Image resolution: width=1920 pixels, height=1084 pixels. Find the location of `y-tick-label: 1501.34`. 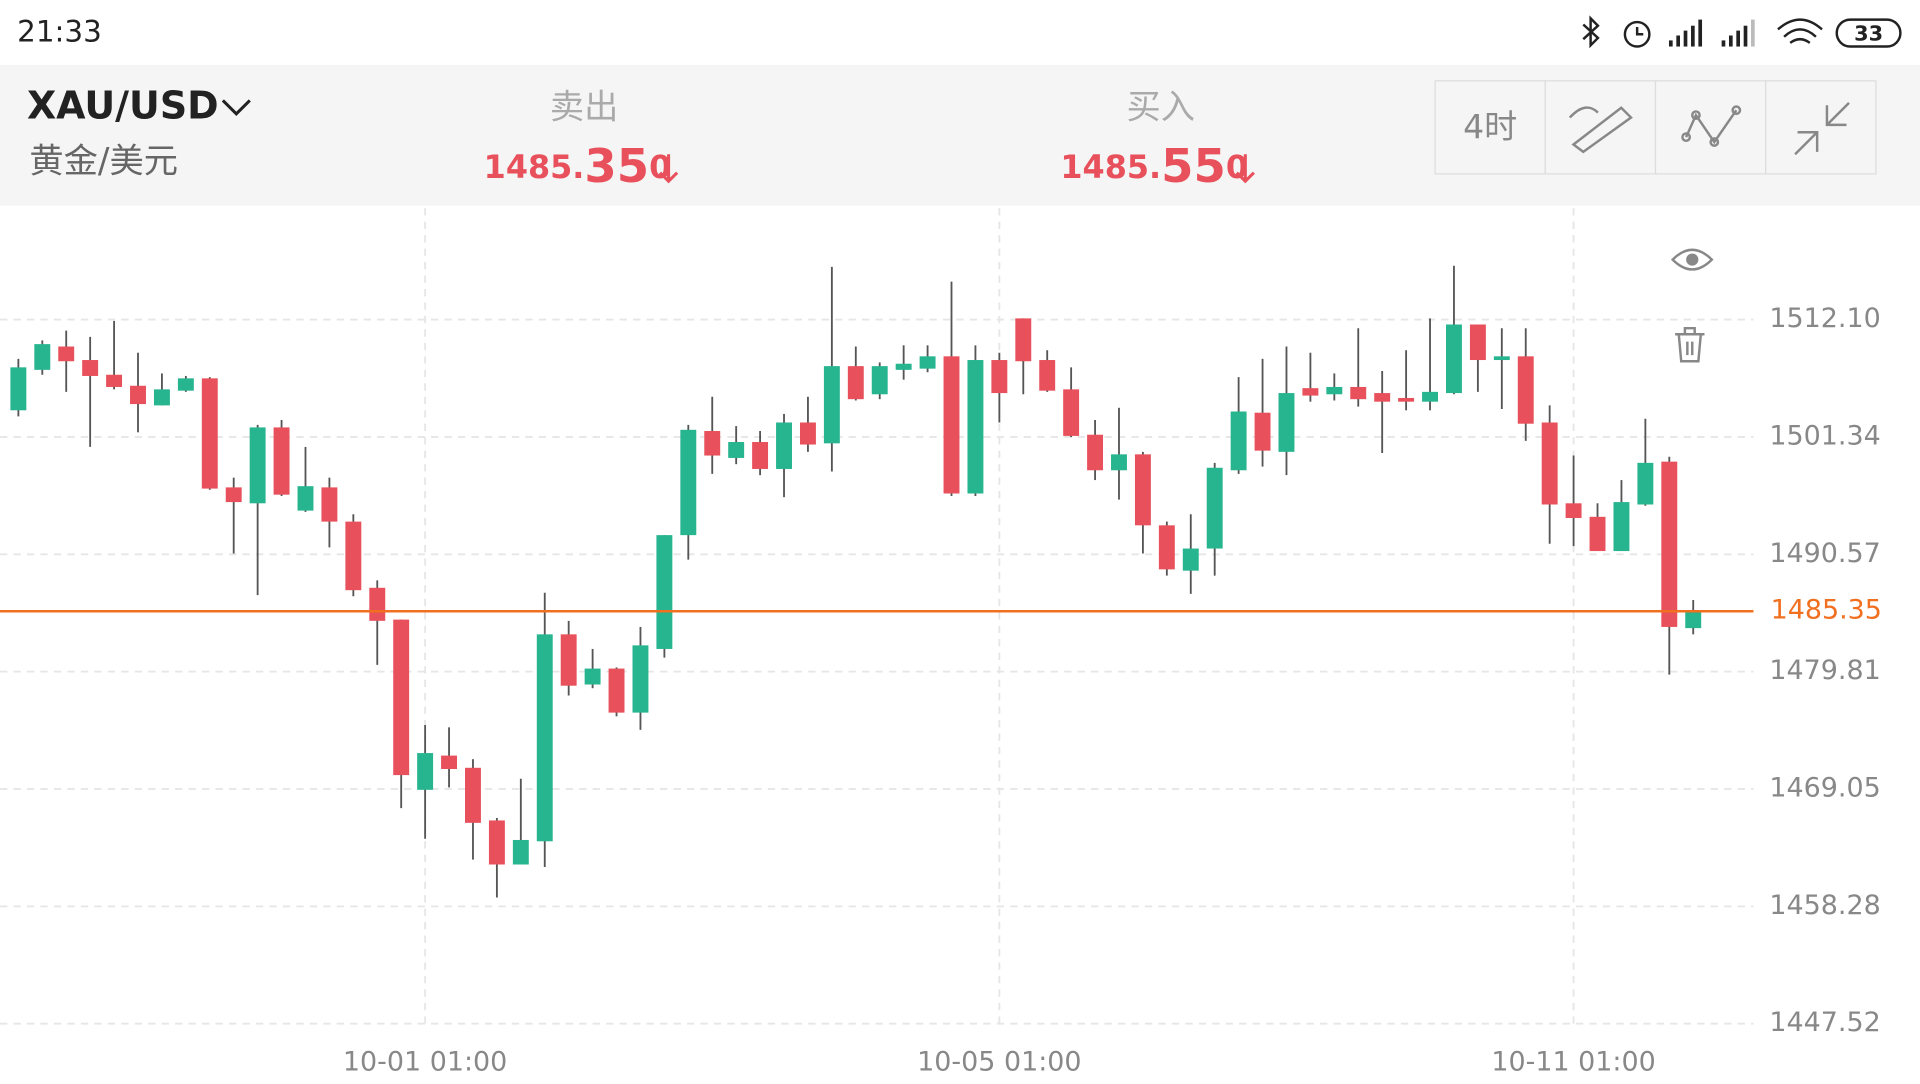

y-tick-label: 1501.34 is located at coordinates (1824, 435).